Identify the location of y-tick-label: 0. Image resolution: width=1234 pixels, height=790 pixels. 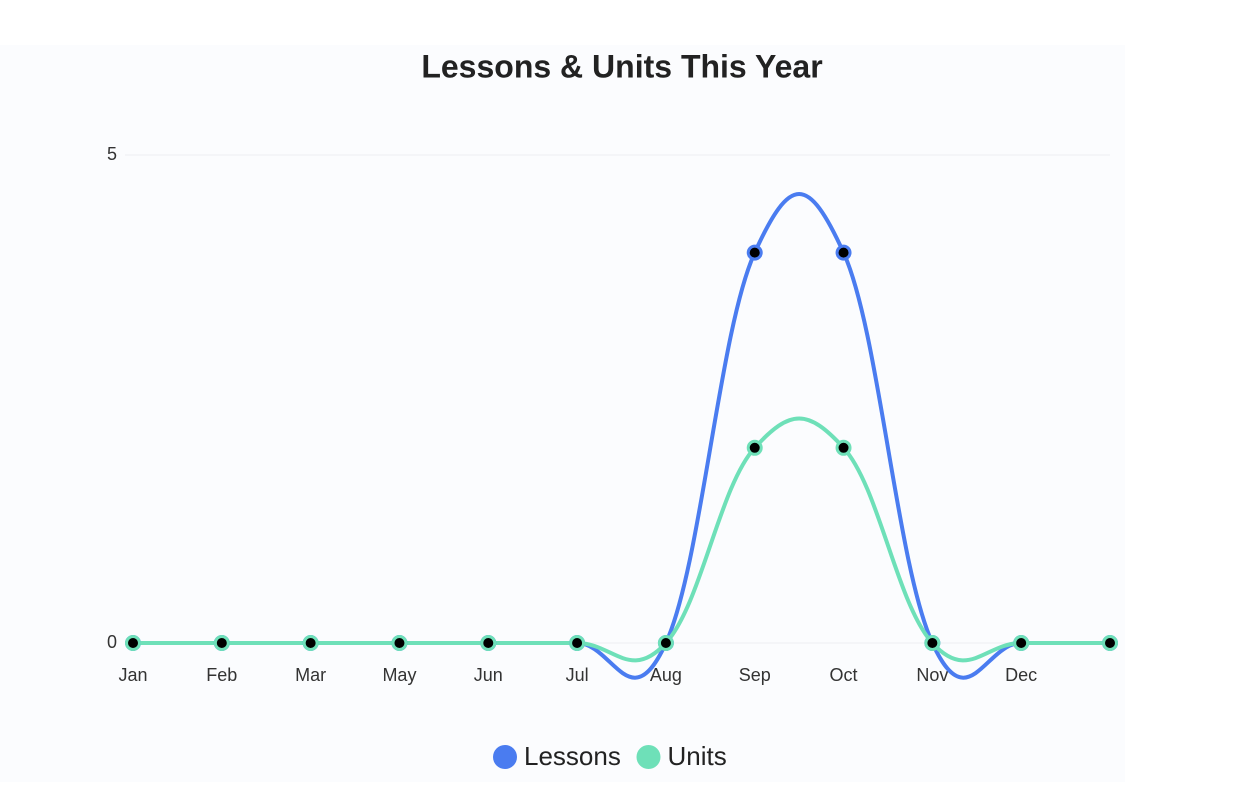
(112, 642).